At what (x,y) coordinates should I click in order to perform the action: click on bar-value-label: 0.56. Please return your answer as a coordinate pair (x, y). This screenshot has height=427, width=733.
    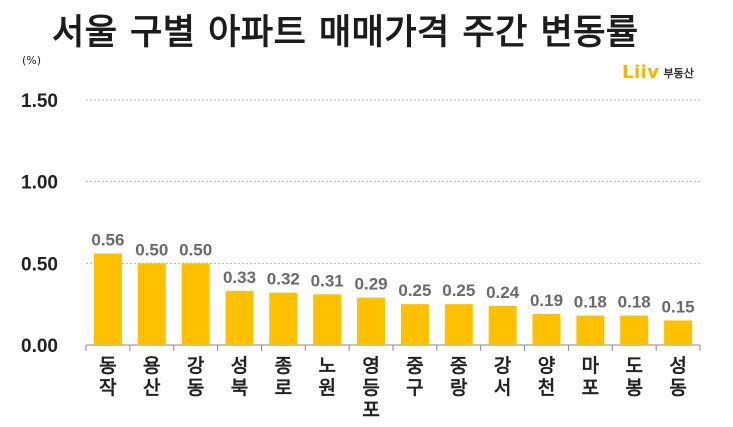
    Looking at the image, I should click on (107, 240).